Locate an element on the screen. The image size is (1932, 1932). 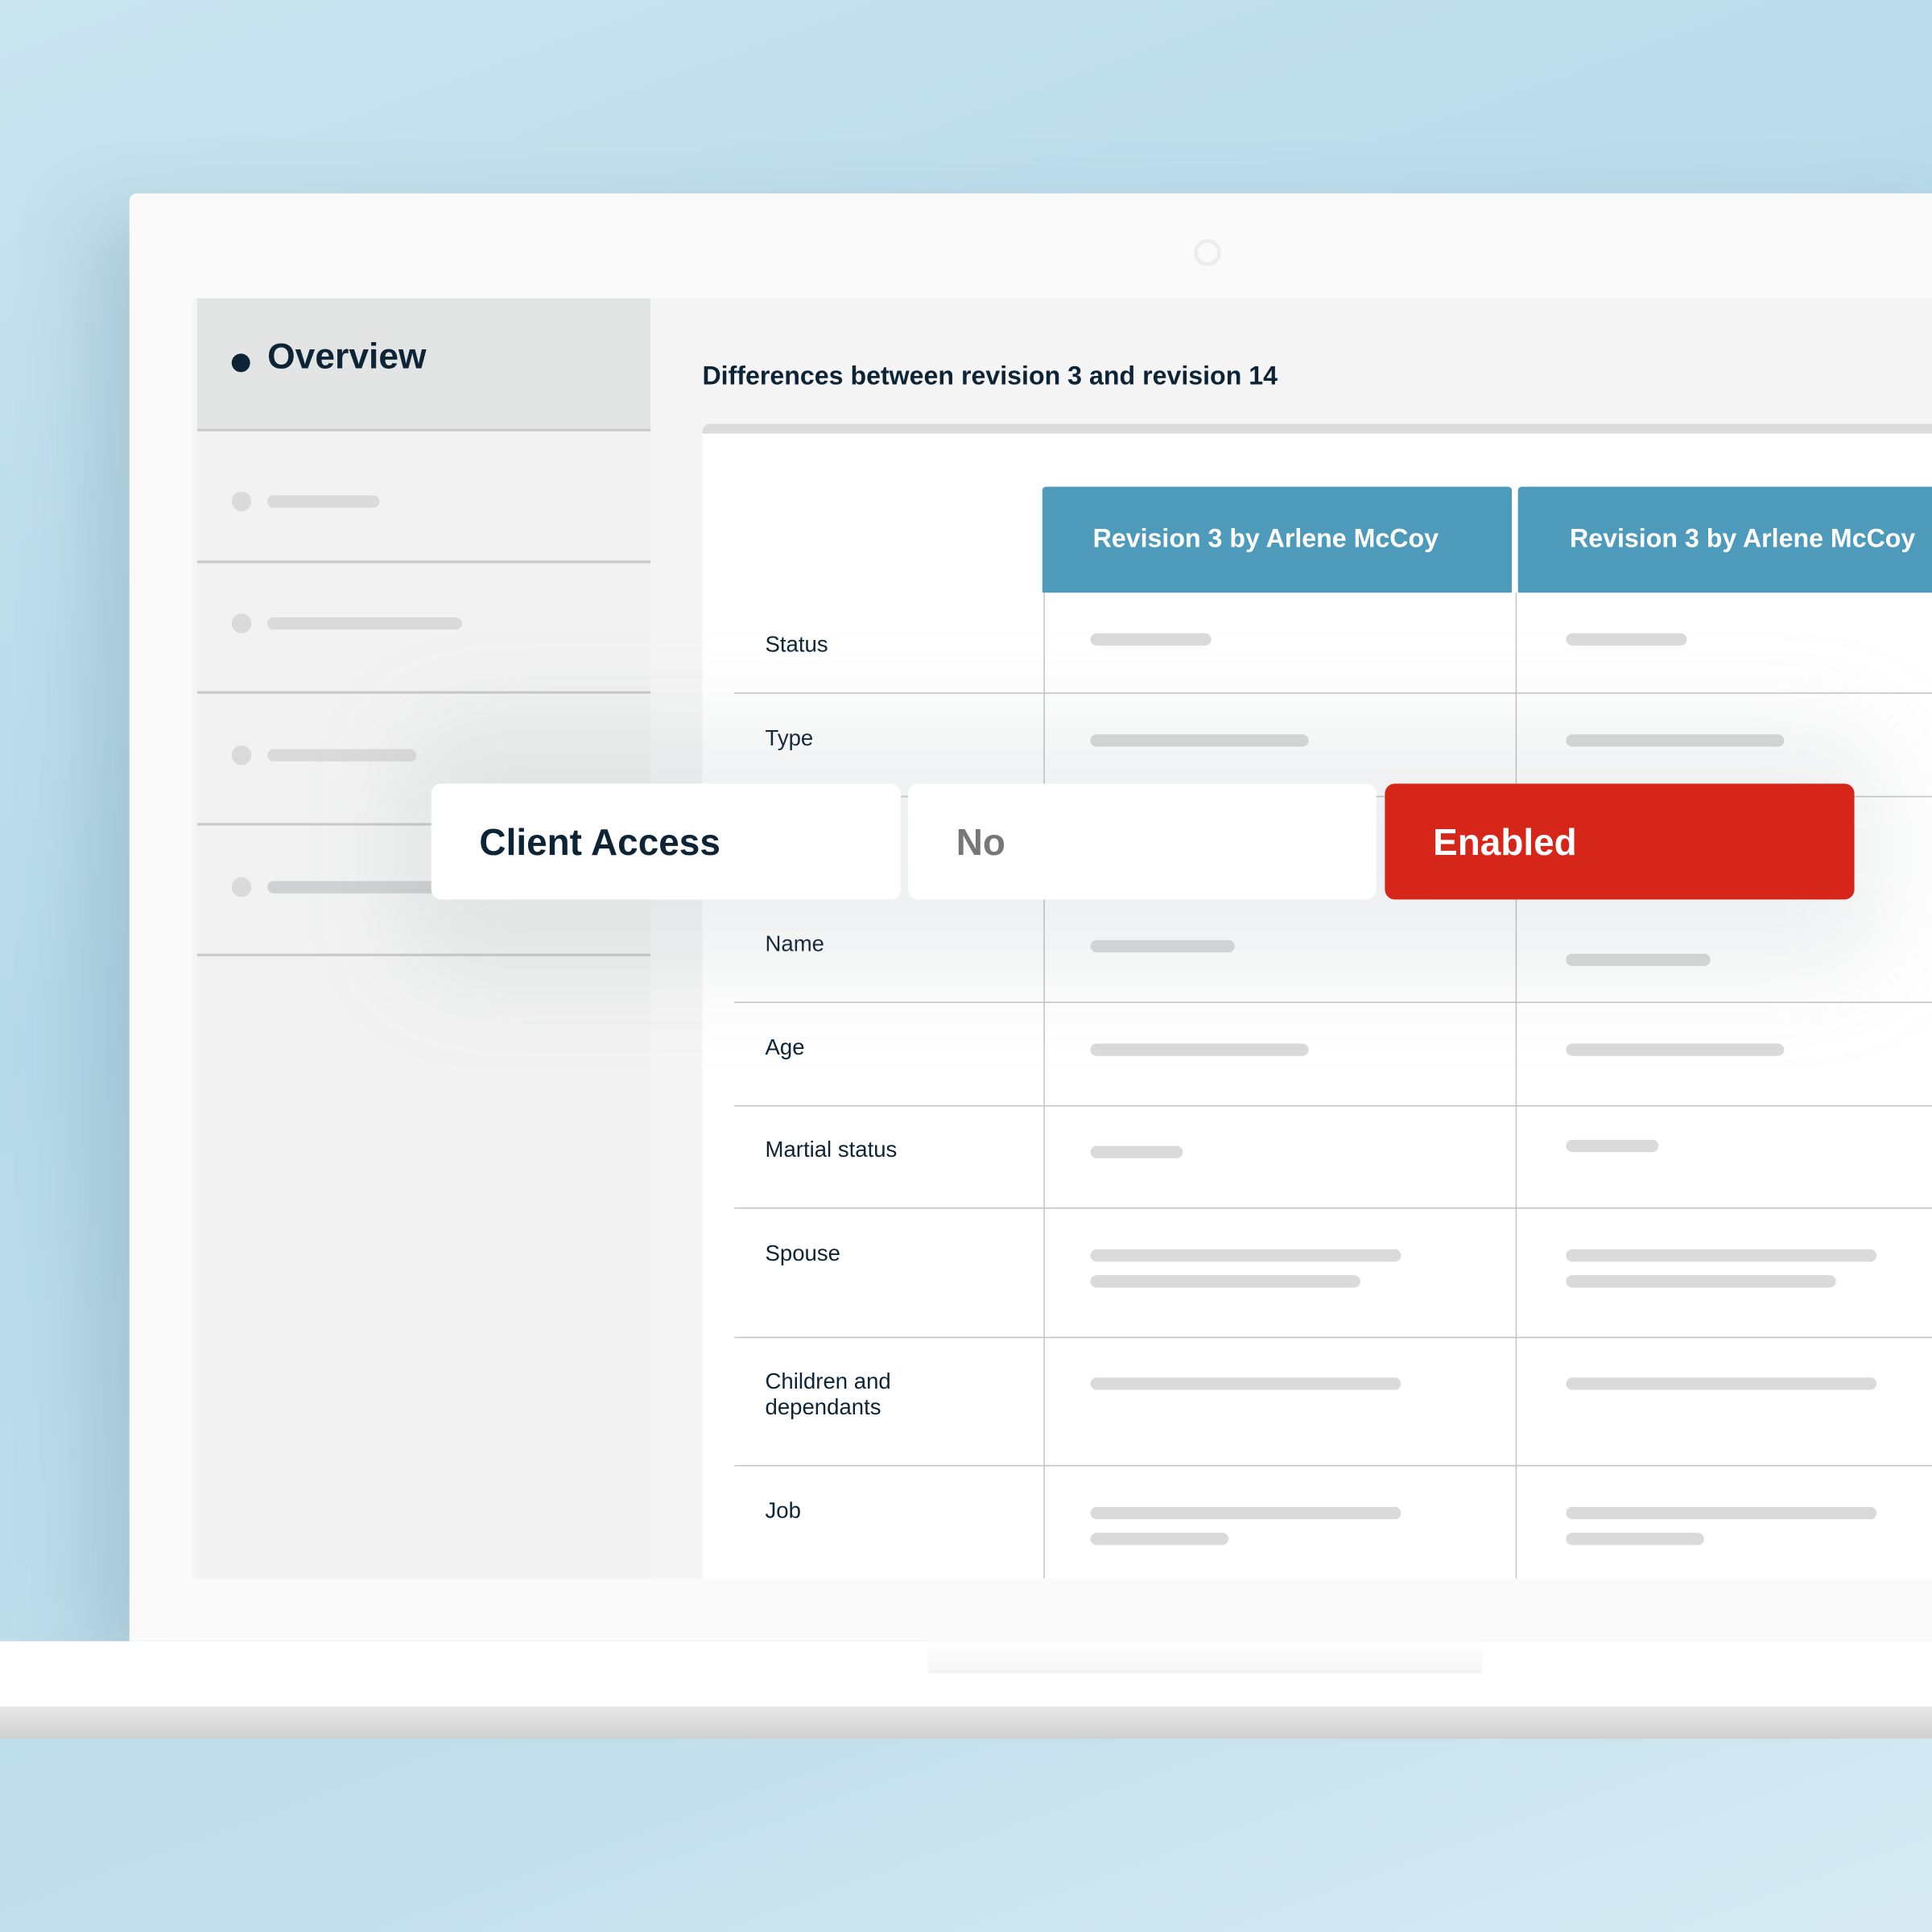
sidebar-item-label: Overview is located at coordinates (347, 357).